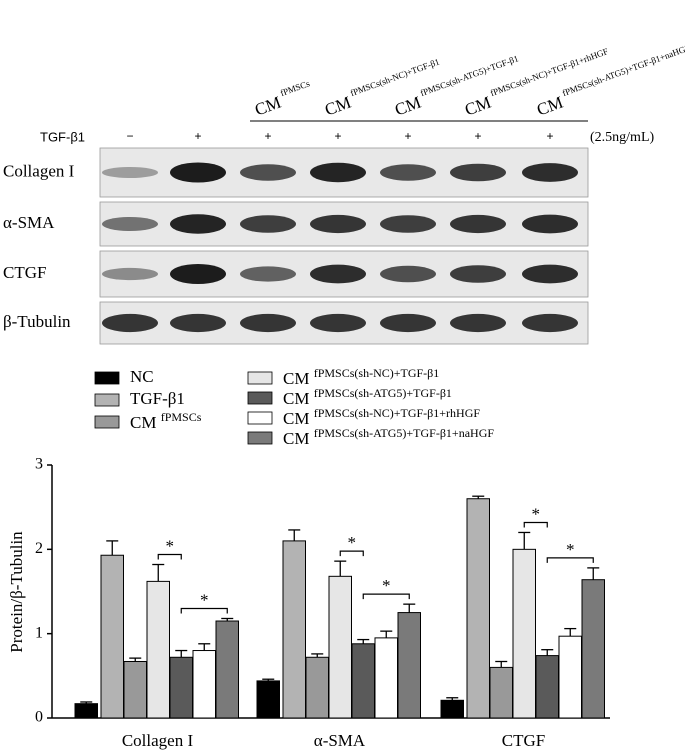  I want to click on blot-row-label: CTGF, so click(24, 272).